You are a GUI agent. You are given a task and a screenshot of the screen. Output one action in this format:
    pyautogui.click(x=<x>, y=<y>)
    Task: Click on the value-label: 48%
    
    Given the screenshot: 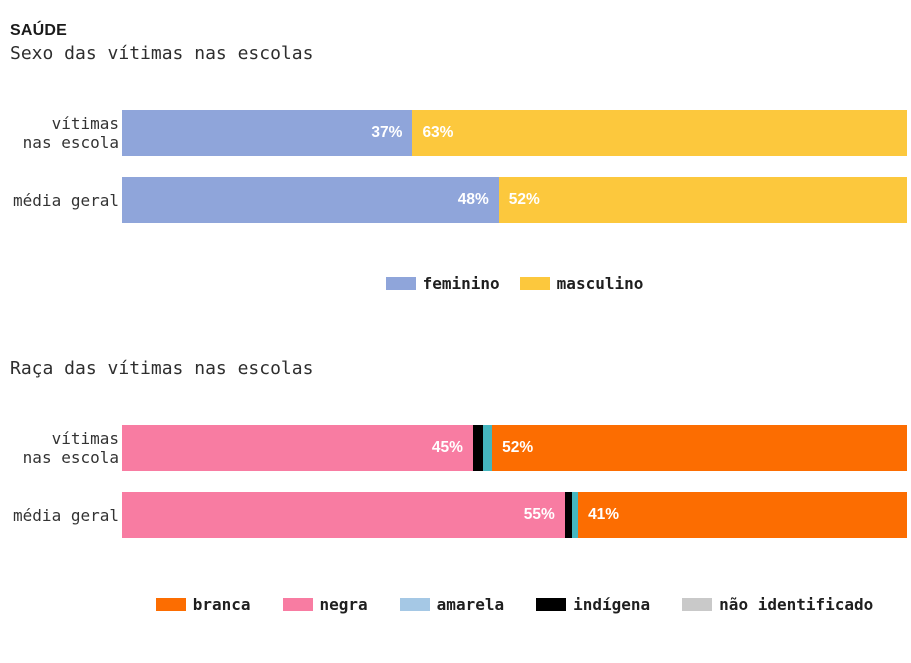 What is the action you would take?
    pyautogui.click(x=473, y=199)
    